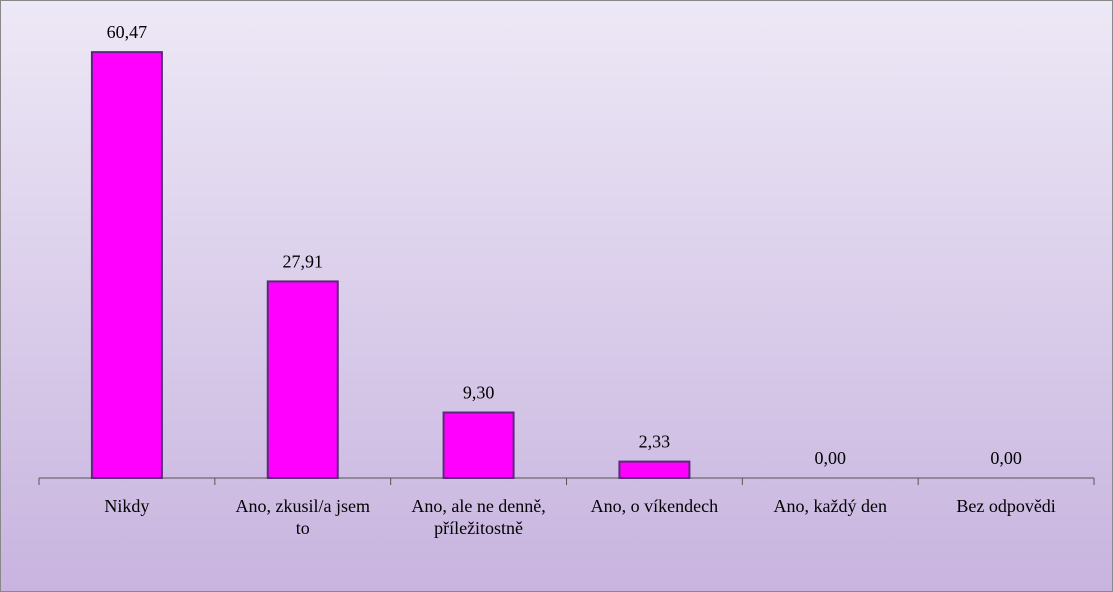 The height and width of the screenshot is (592, 1113). What do you see at coordinates (127, 506) in the screenshot?
I see `x-tick-label: Nikdy` at bounding box center [127, 506].